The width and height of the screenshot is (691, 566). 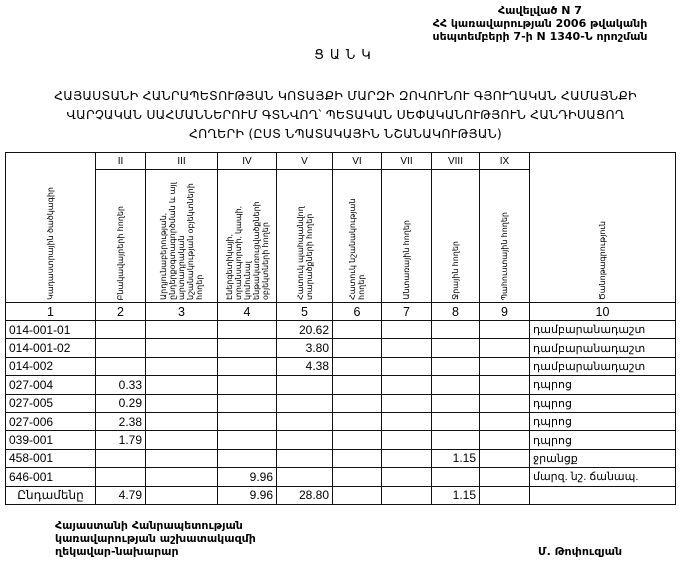 What do you see at coordinates (120, 311) in the screenshot?
I see `column-number: 2` at bounding box center [120, 311].